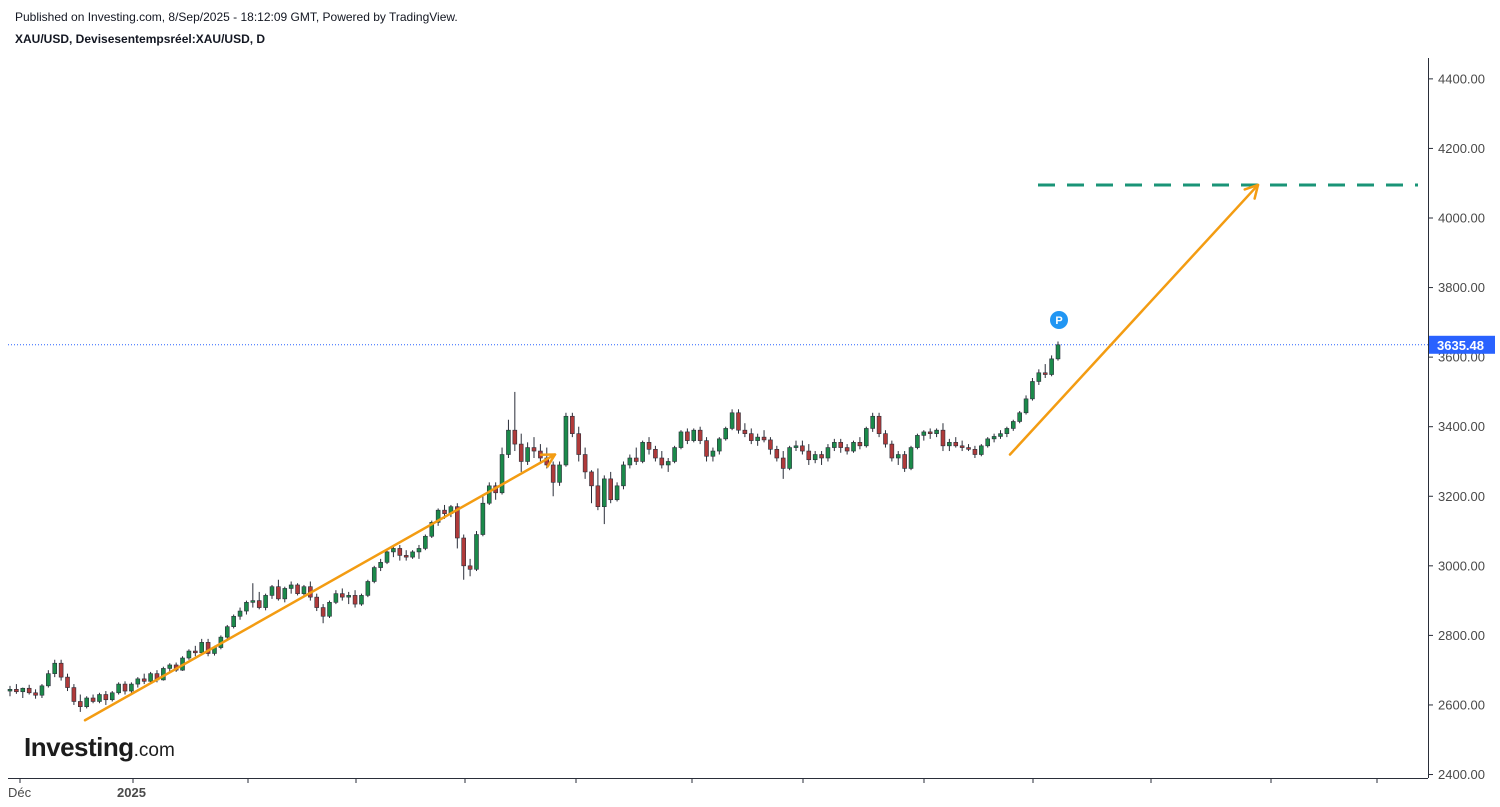  I want to click on price-tick-label: 2400.00, so click(1461, 774).